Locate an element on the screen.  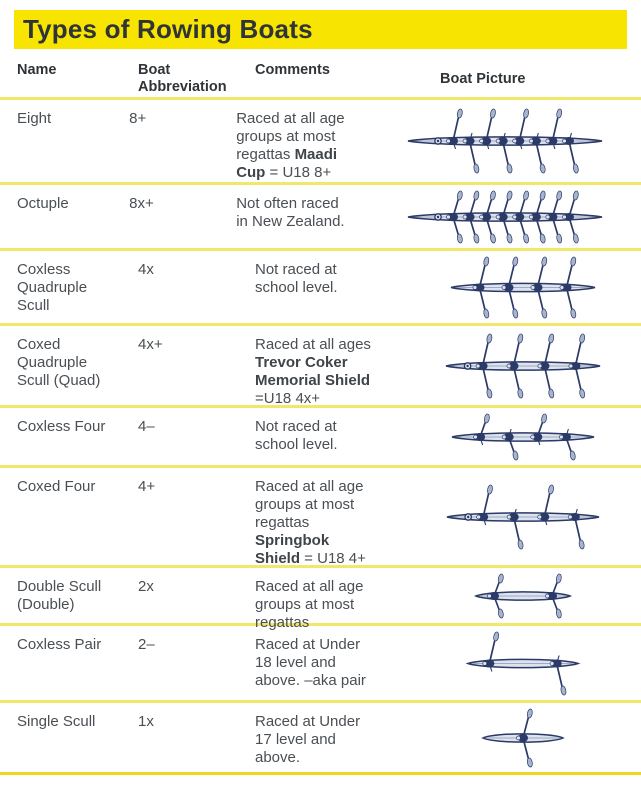
boat-row-coxless-four: Coxless Four 4– Not raced at school level. is located at coordinates (320, 435).